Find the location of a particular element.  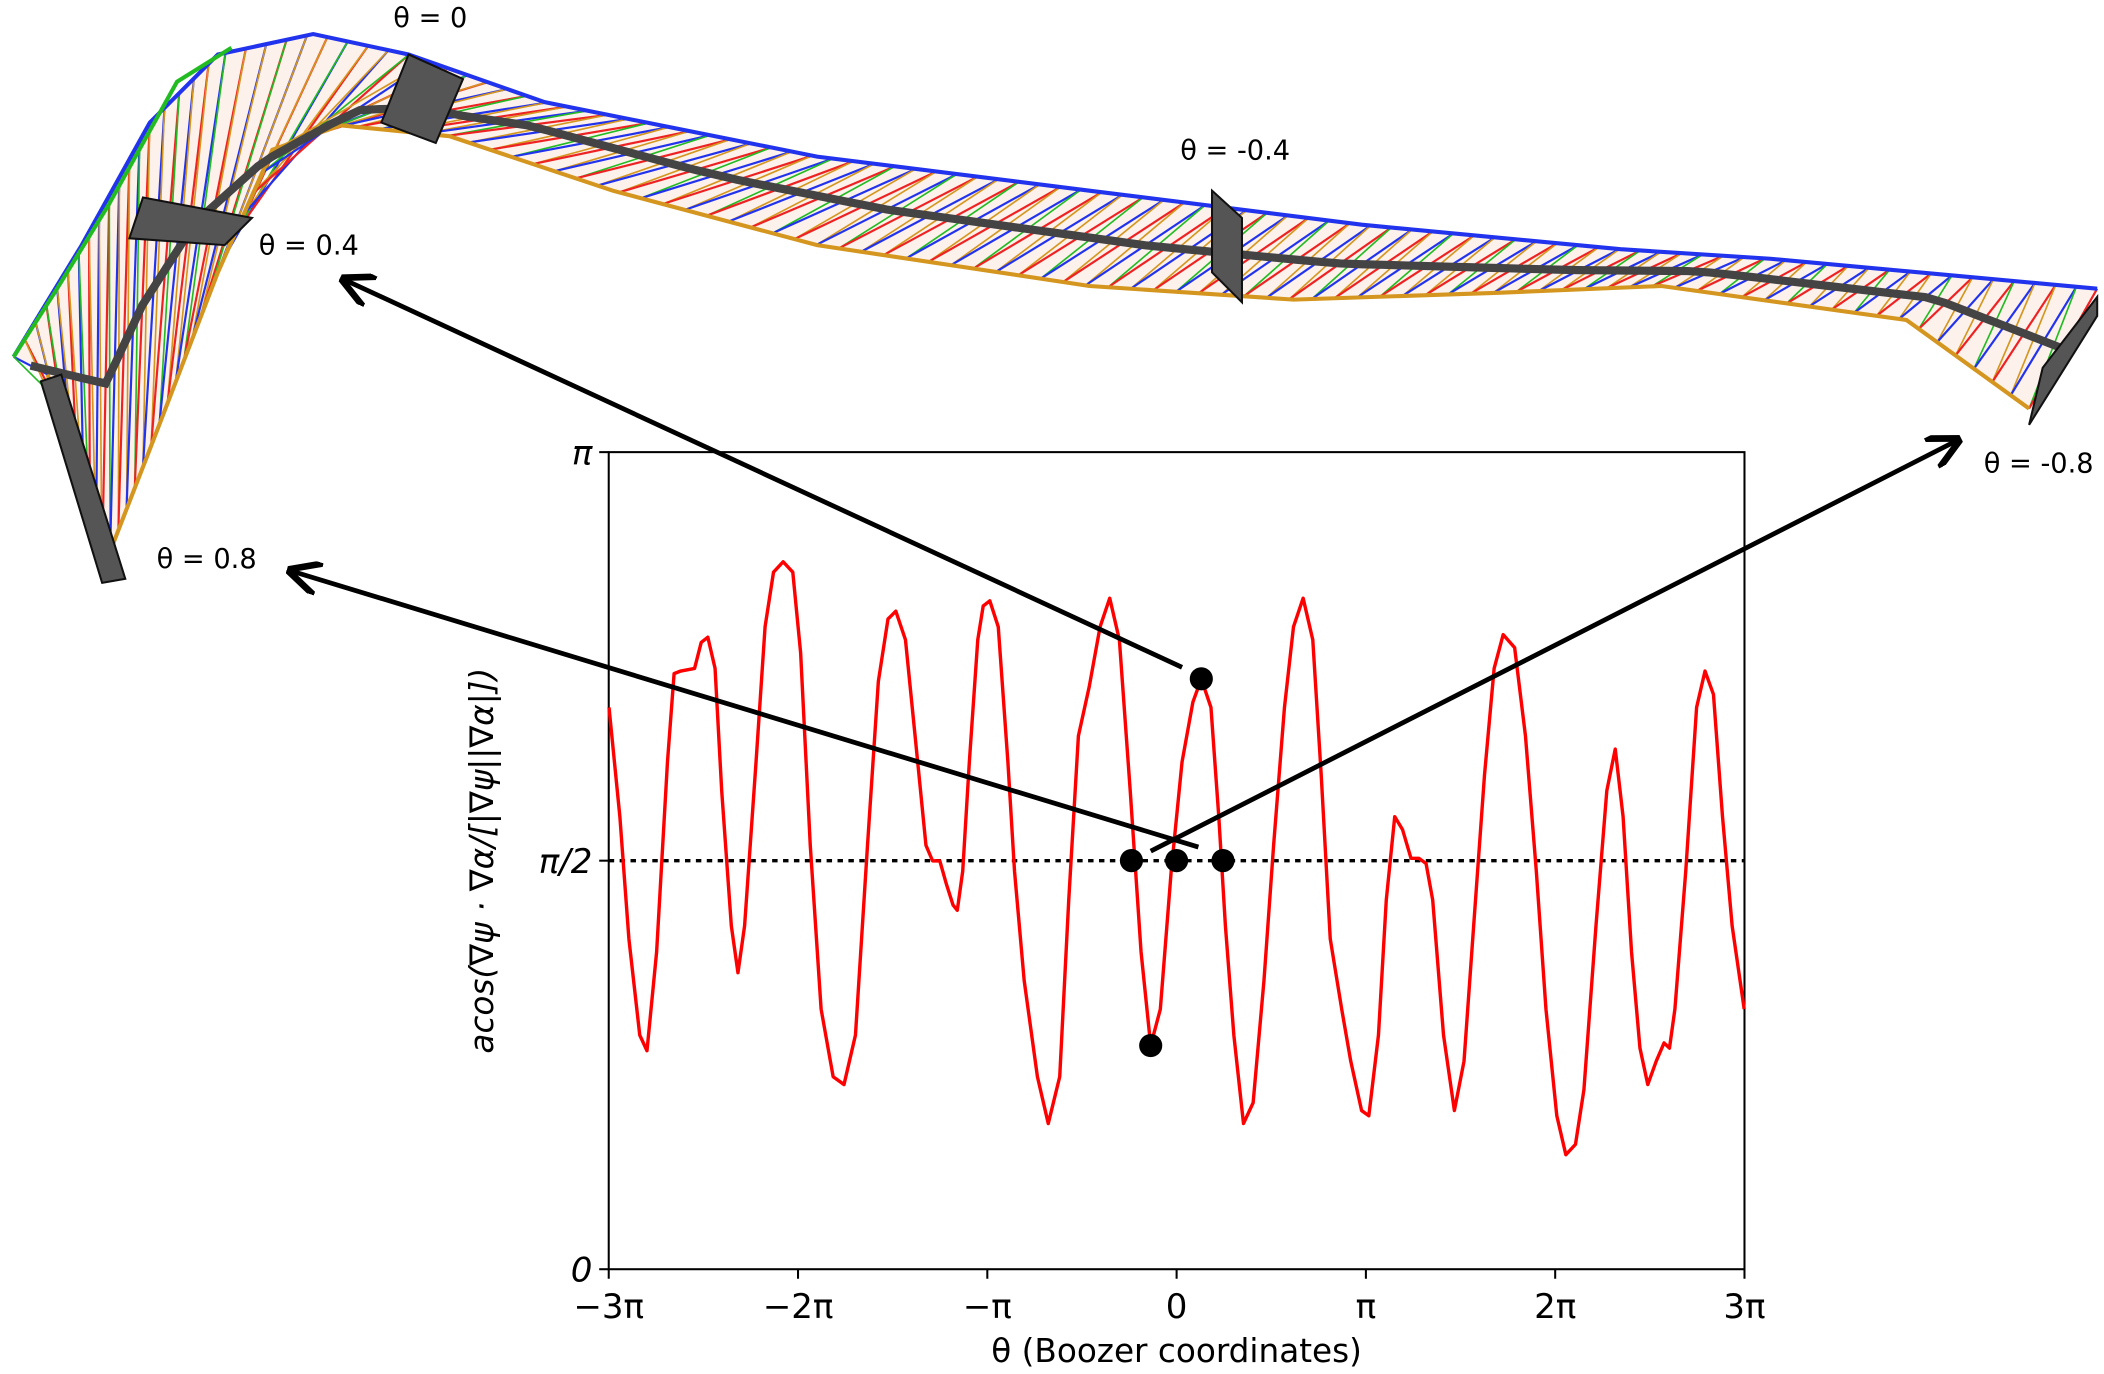

annotation: θ = 0 is located at coordinates (430, 18).